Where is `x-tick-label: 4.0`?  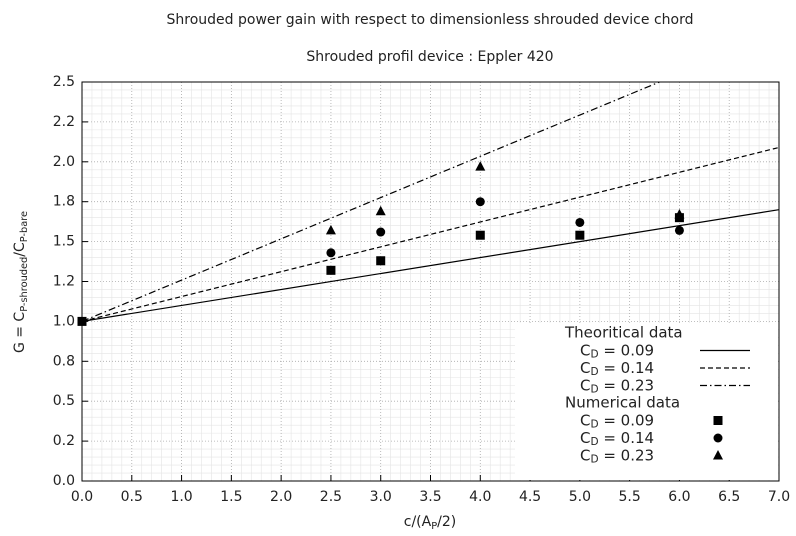
x-tick-label: 4.0 is located at coordinates (480, 497).